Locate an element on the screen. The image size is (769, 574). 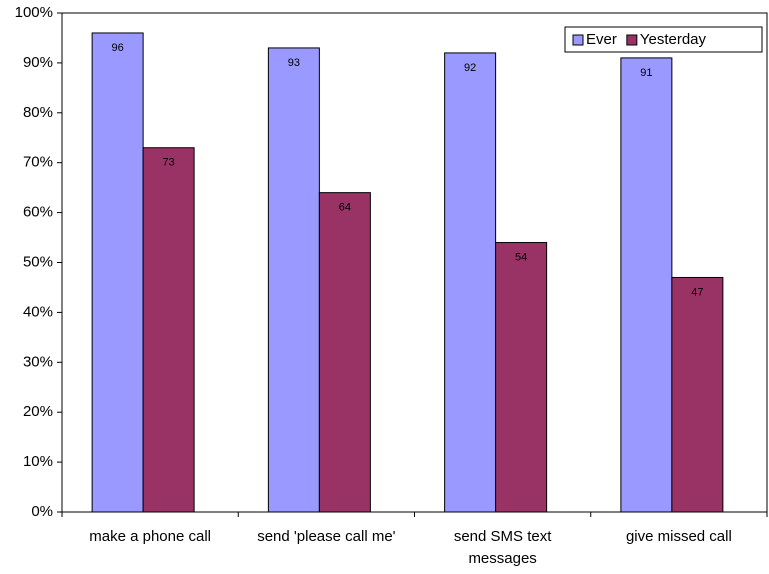
x-tick-label: make a phone call is located at coordinates (150, 536).